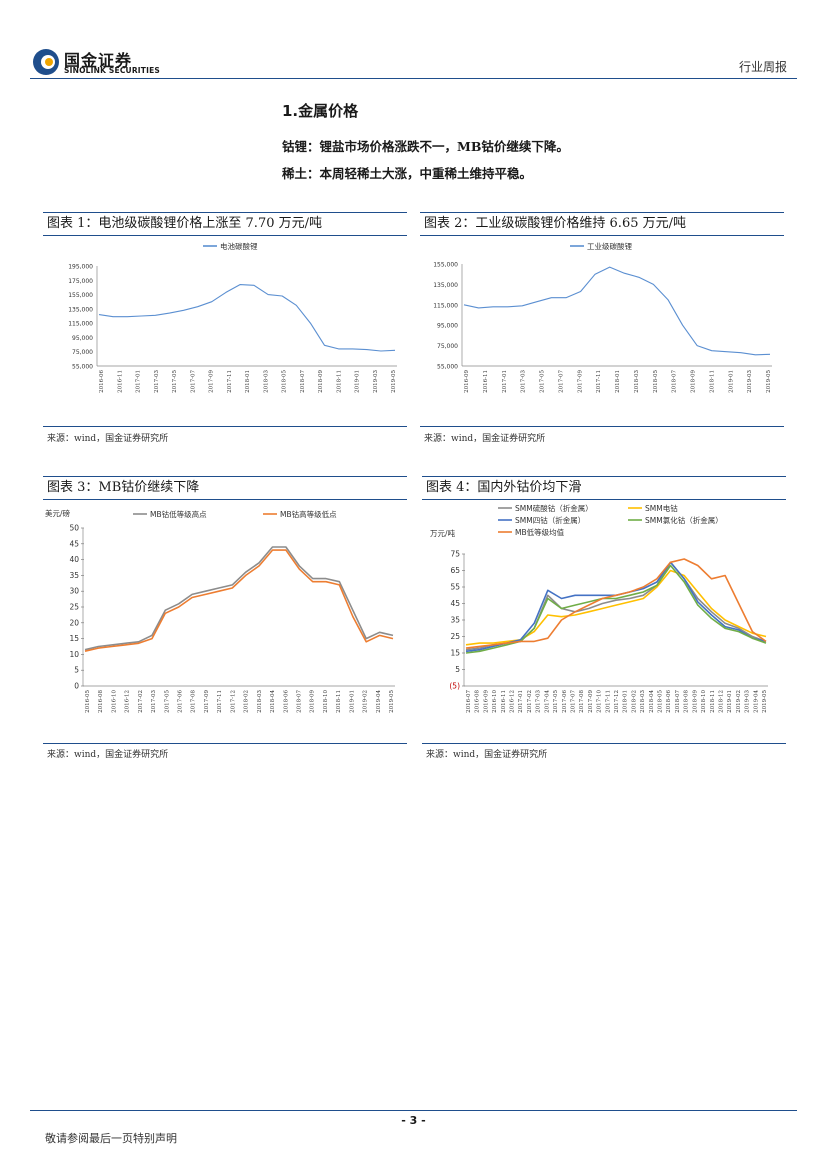  What do you see at coordinates (273, 701) in the screenshot?
I see `x-tick-label: 2018-04` at bounding box center [273, 701].